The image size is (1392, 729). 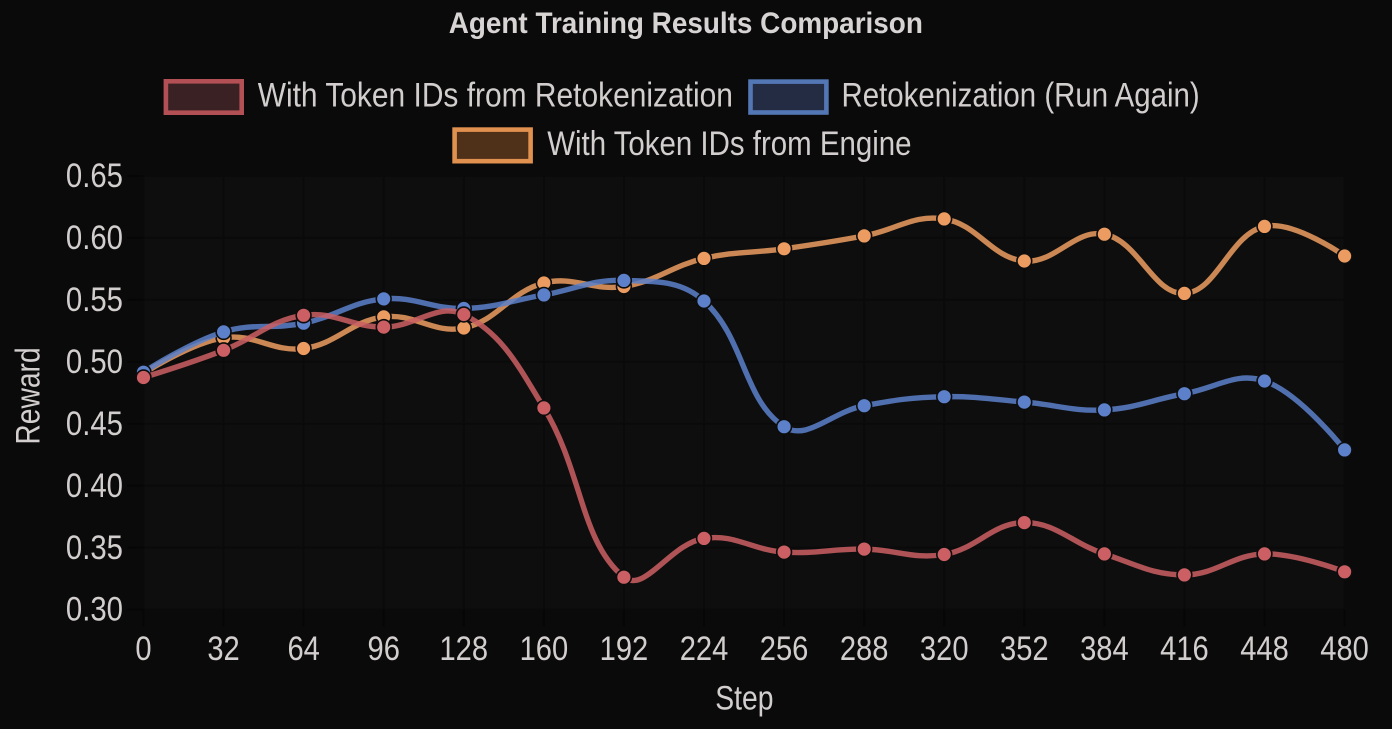 What do you see at coordinates (624, 649) in the screenshot?
I see `svg-text: 192` at bounding box center [624, 649].